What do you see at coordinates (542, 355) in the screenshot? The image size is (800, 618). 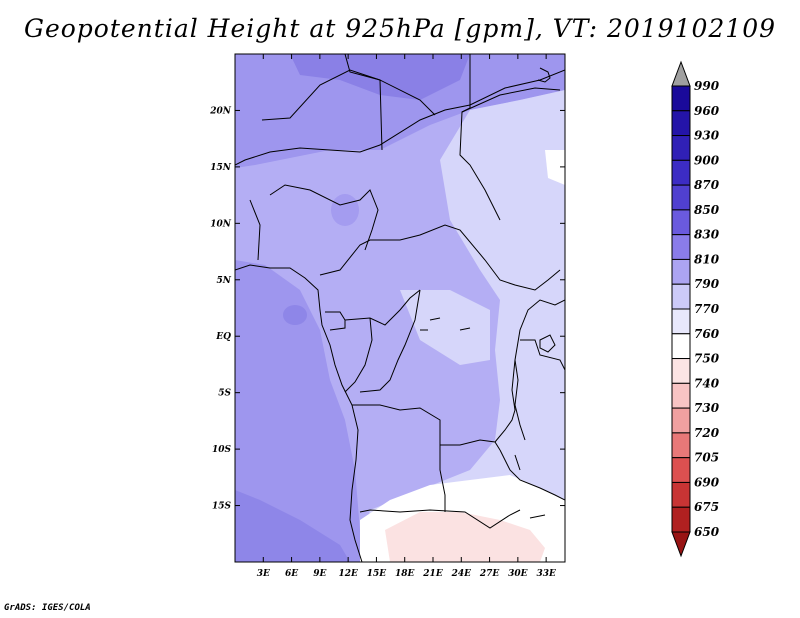 I see `border-uganda-kenya` at bounding box center [542, 355].